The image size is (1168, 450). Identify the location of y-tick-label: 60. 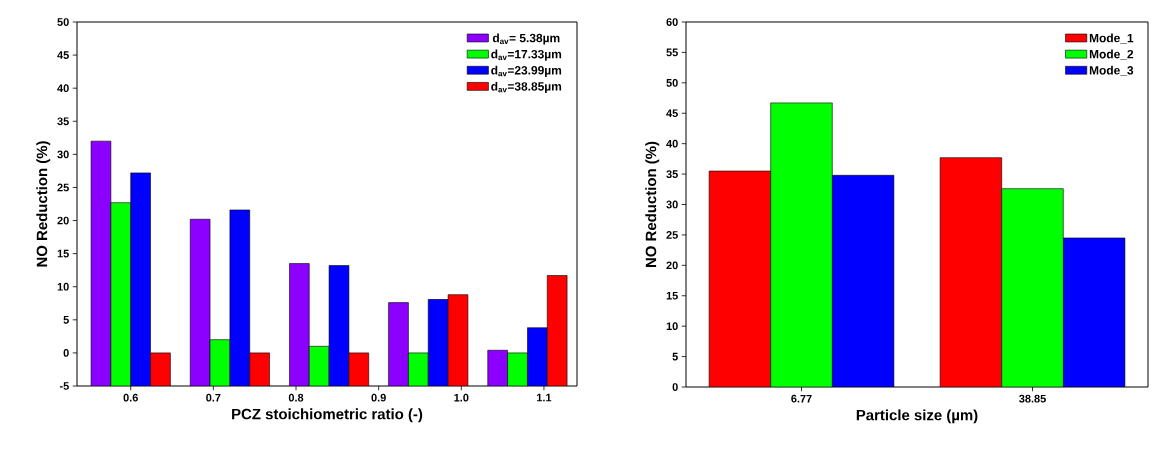
(672, 22).